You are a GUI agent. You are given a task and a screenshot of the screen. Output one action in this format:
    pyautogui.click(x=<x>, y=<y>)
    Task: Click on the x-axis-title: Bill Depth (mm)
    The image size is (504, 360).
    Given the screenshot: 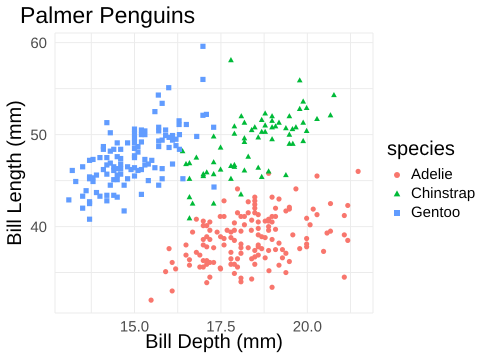 What is the action you would take?
    pyautogui.click(x=214, y=342)
    